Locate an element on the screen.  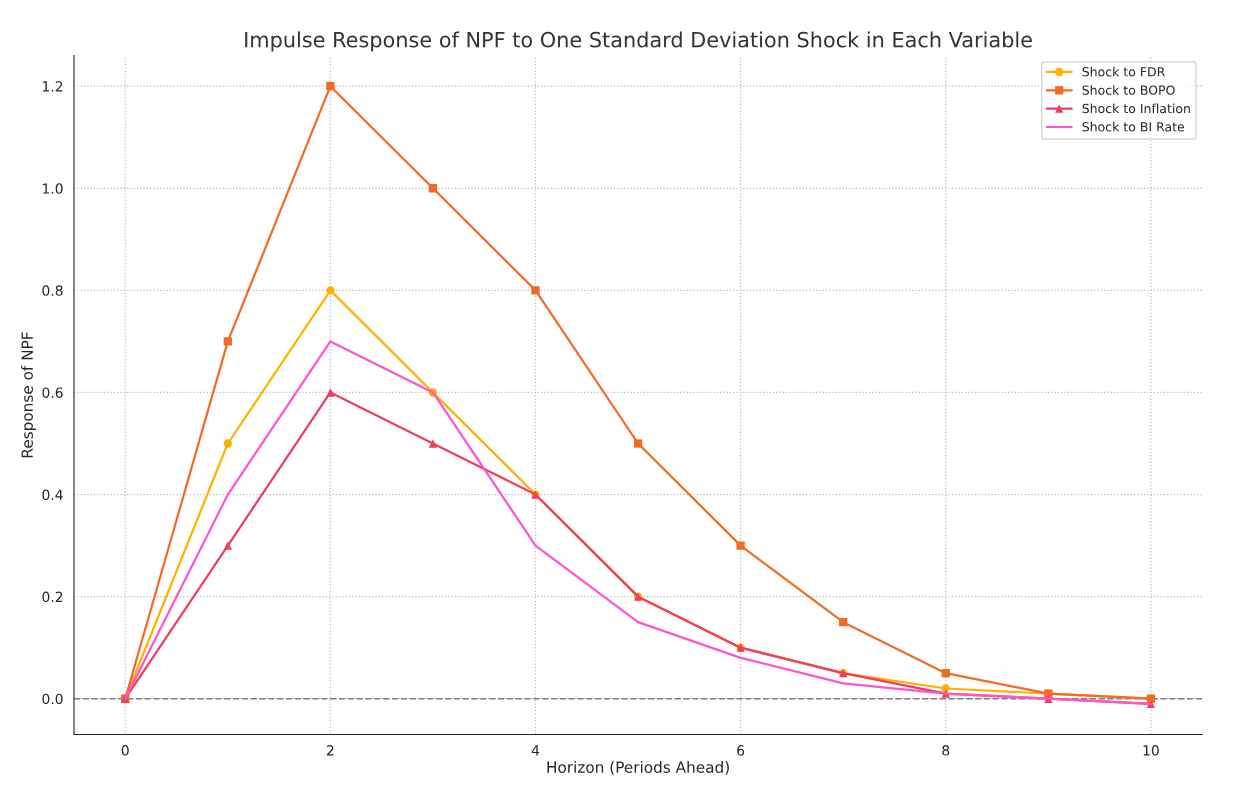
legend-label: Shock to FDR is located at coordinates (1123, 71).